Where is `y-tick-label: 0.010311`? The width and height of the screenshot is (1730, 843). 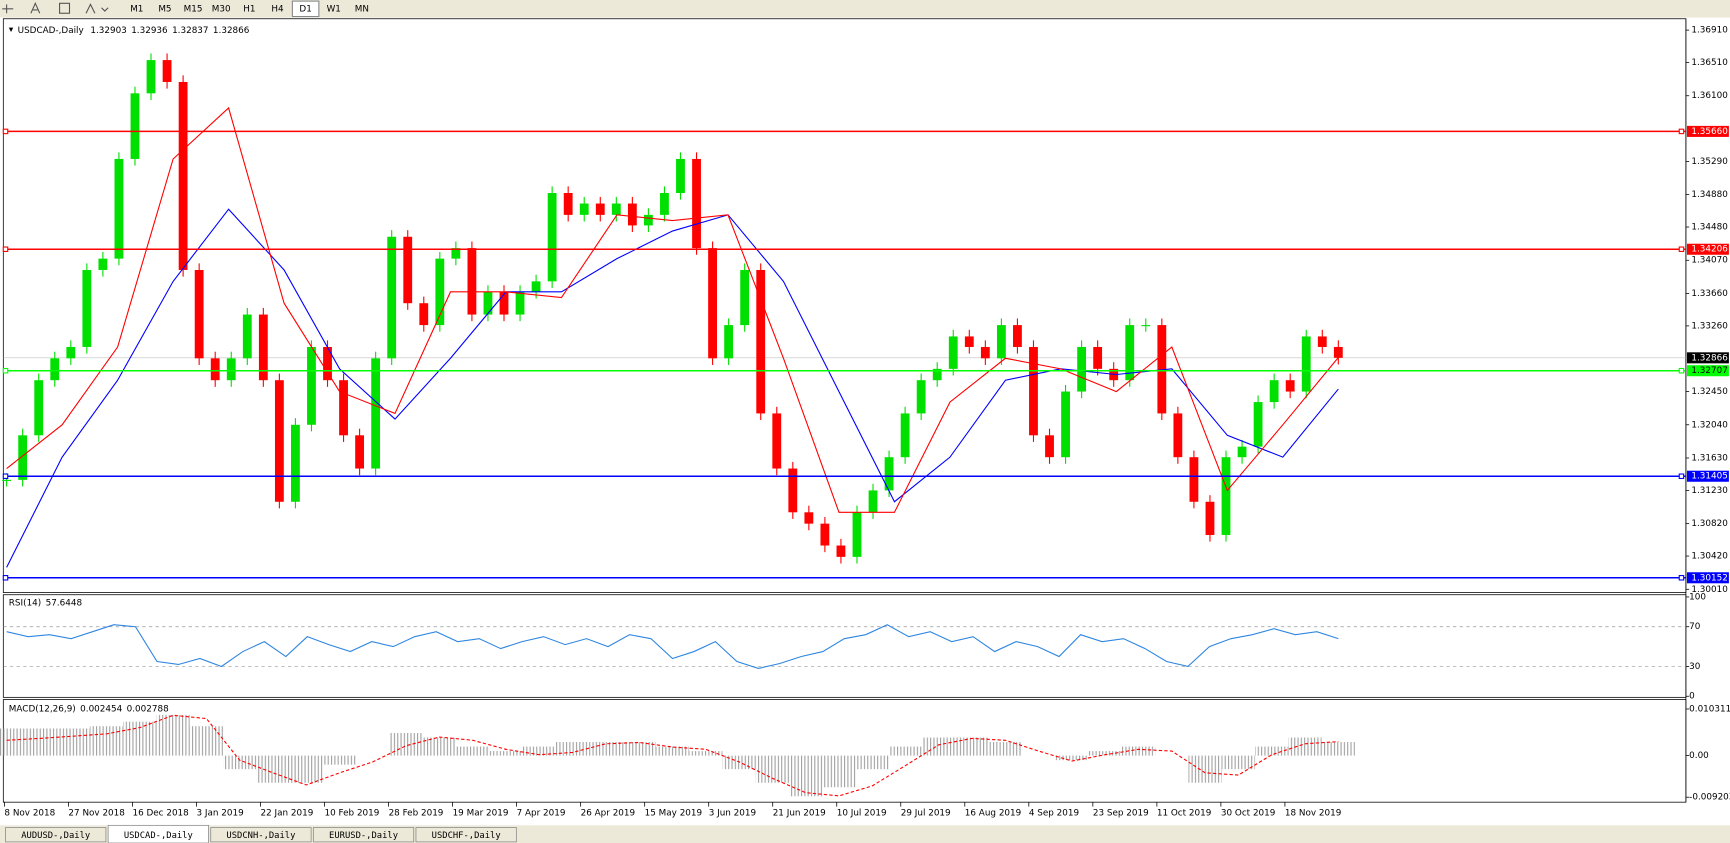 y-tick-label: 0.010311 is located at coordinates (1709, 710).